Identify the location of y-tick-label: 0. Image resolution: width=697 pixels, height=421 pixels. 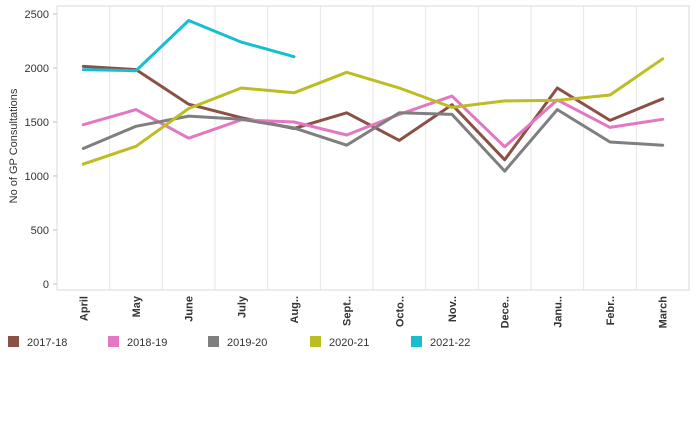
(46, 285).